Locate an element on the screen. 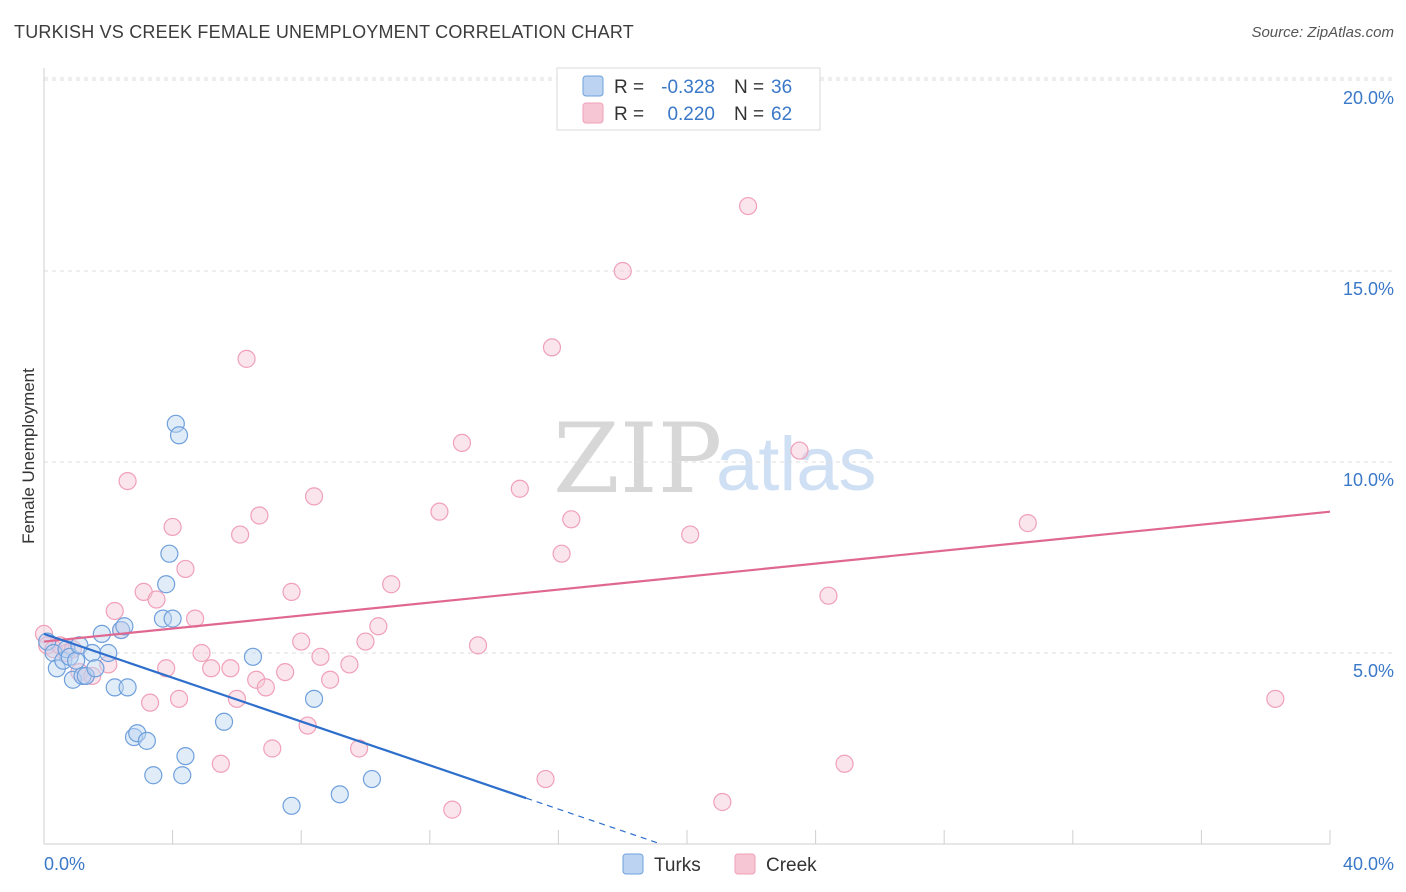 The height and width of the screenshot is (892, 1406). bottom-legend-swatch-turks is located at coordinates (633, 864).